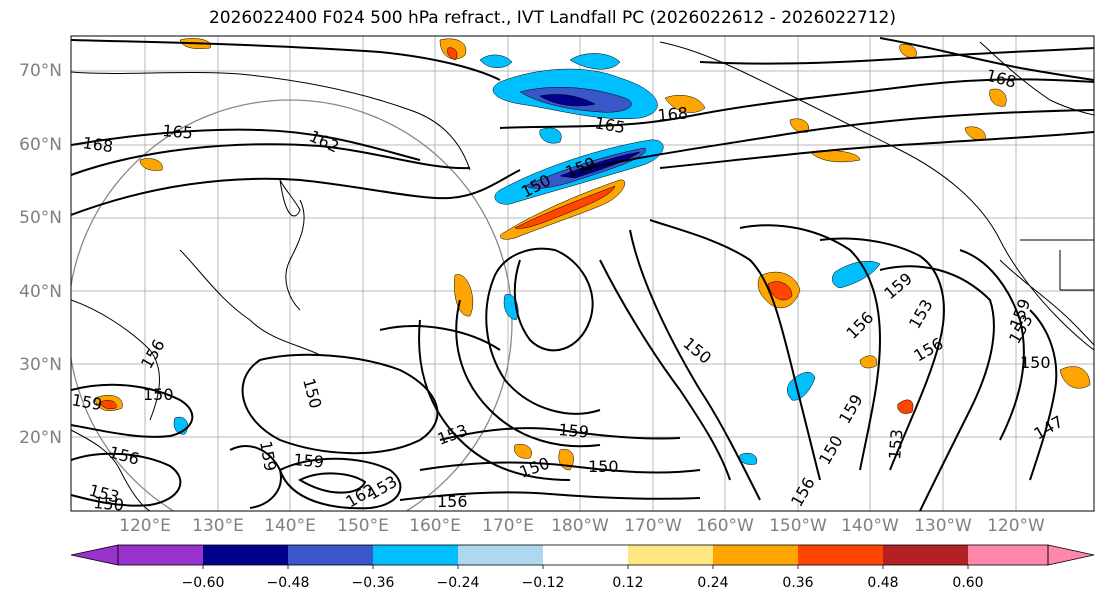 The width and height of the screenshot is (1105, 604). Describe the element at coordinates (373, 583) in the screenshot. I see `colorbar-tick-label: −0.36` at that location.